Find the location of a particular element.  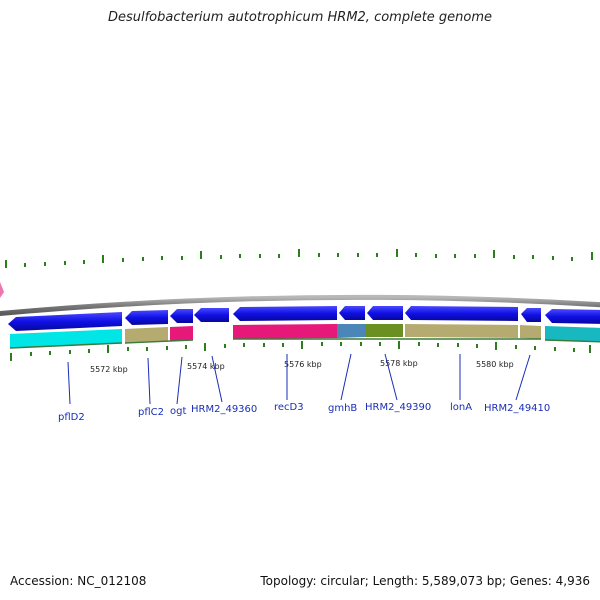

outer-tick-ring is located at coordinates (299, 258).